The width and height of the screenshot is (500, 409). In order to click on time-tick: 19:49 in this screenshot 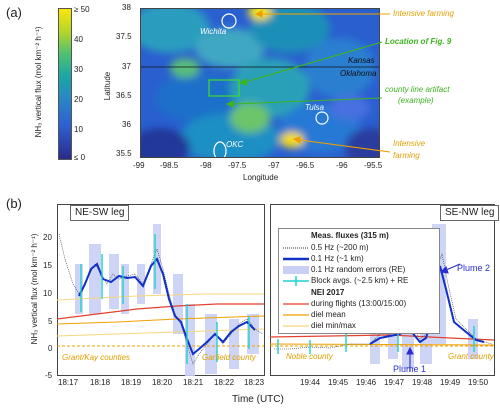, I will do `click(450, 382)`.